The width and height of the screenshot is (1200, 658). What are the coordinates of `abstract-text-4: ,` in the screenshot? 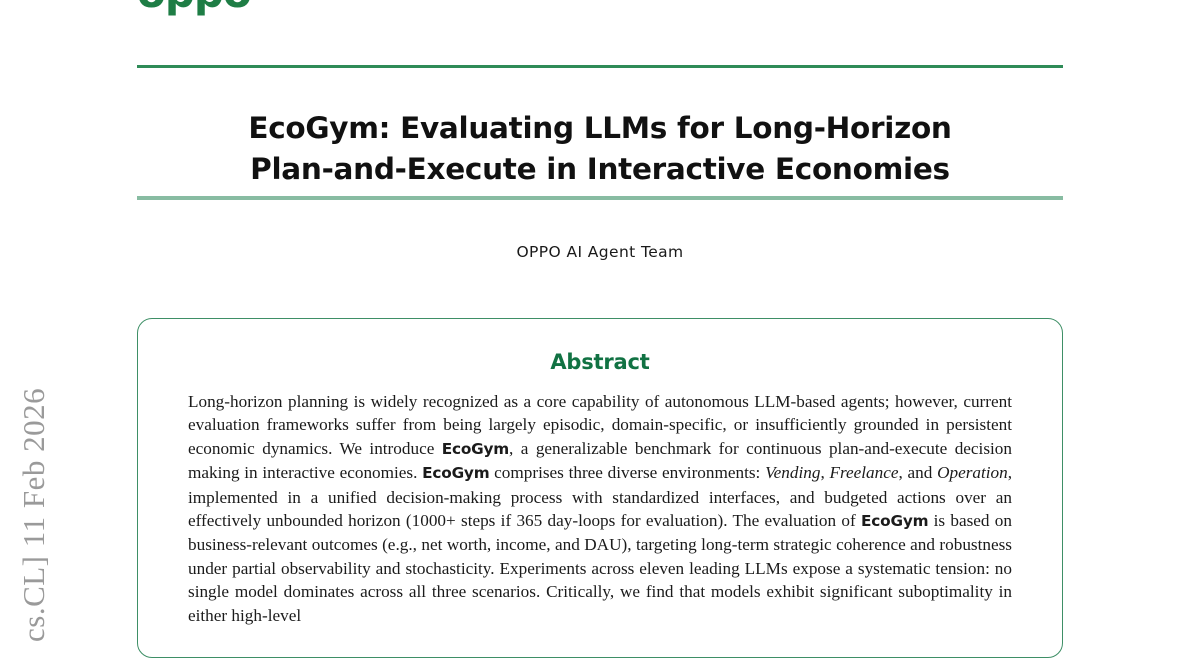 It's located at (825, 473).